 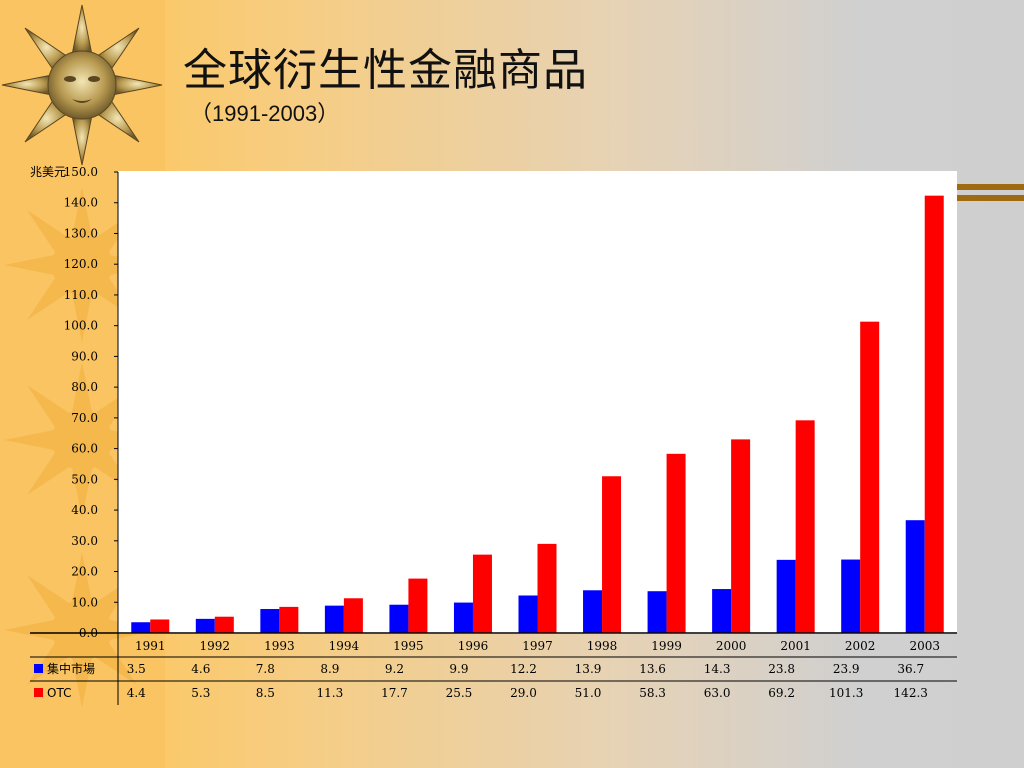 I want to click on x-tick-label: 1998, so click(x=602, y=646).